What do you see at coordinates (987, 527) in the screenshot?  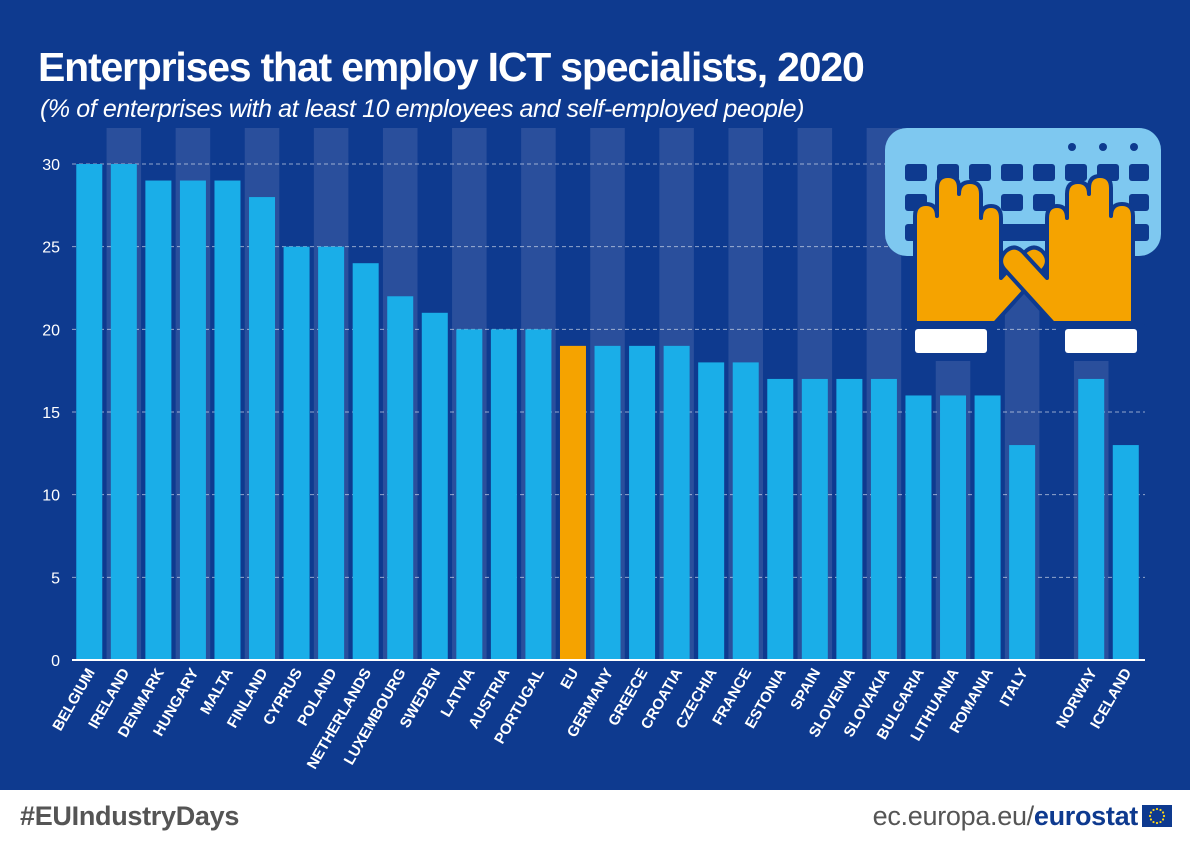 I see `bar-romania` at bounding box center [987, 527].